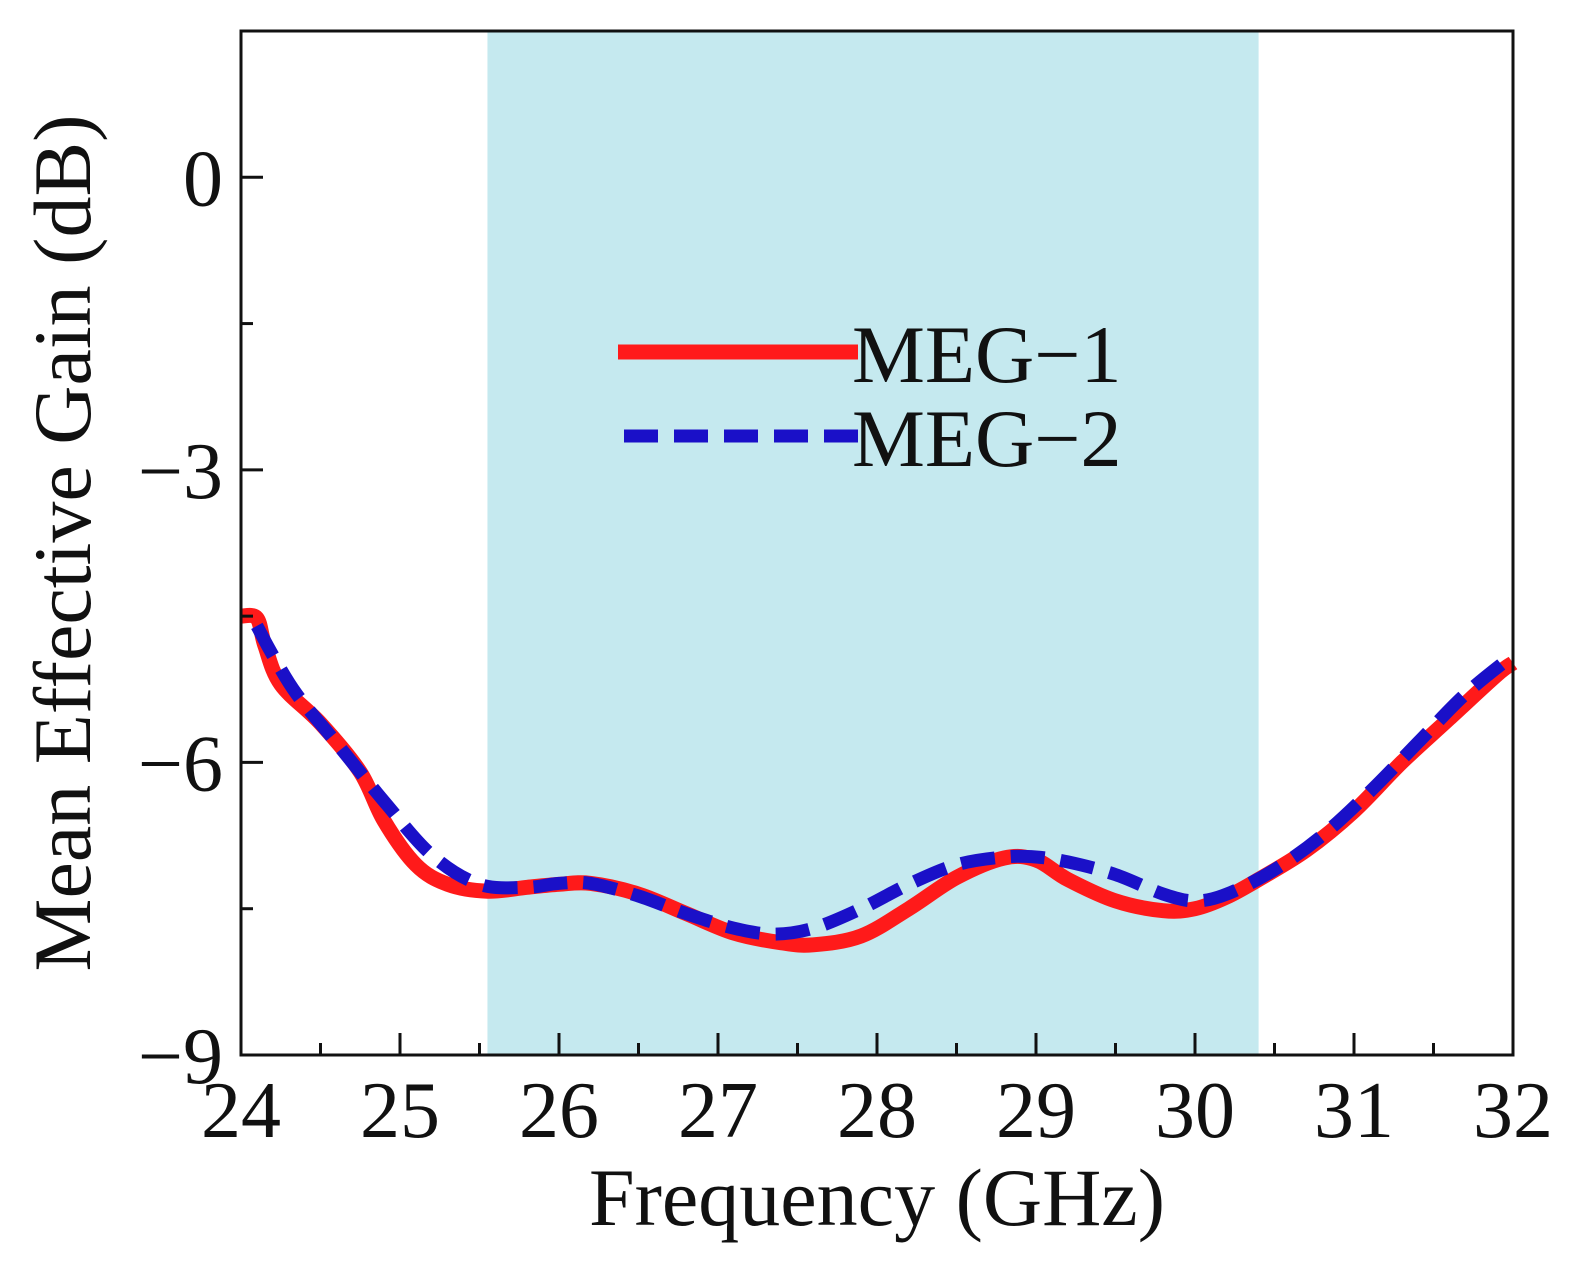  I want to click on legend-label-meg-1: MEG−1, so click(986, 354).